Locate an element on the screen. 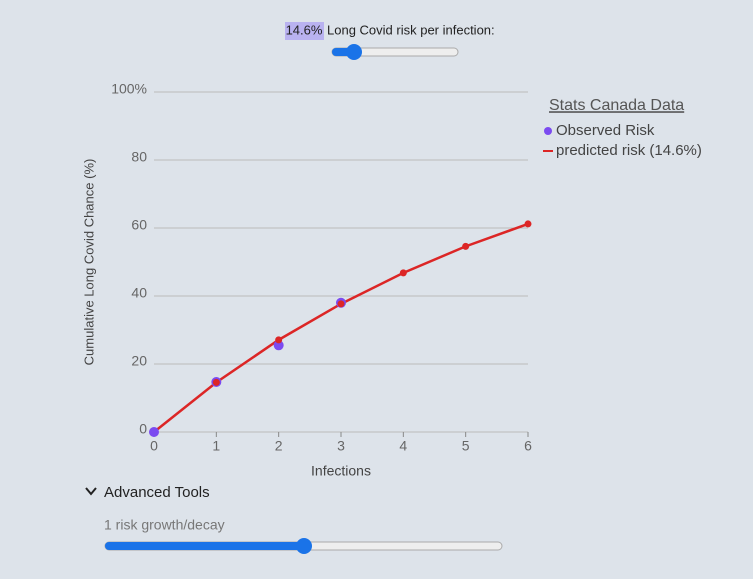 Image resolution: width=753 pixels, height=579 pixels. legend-label: predicted risk (14.6%) is located at coordinates (629, 150).